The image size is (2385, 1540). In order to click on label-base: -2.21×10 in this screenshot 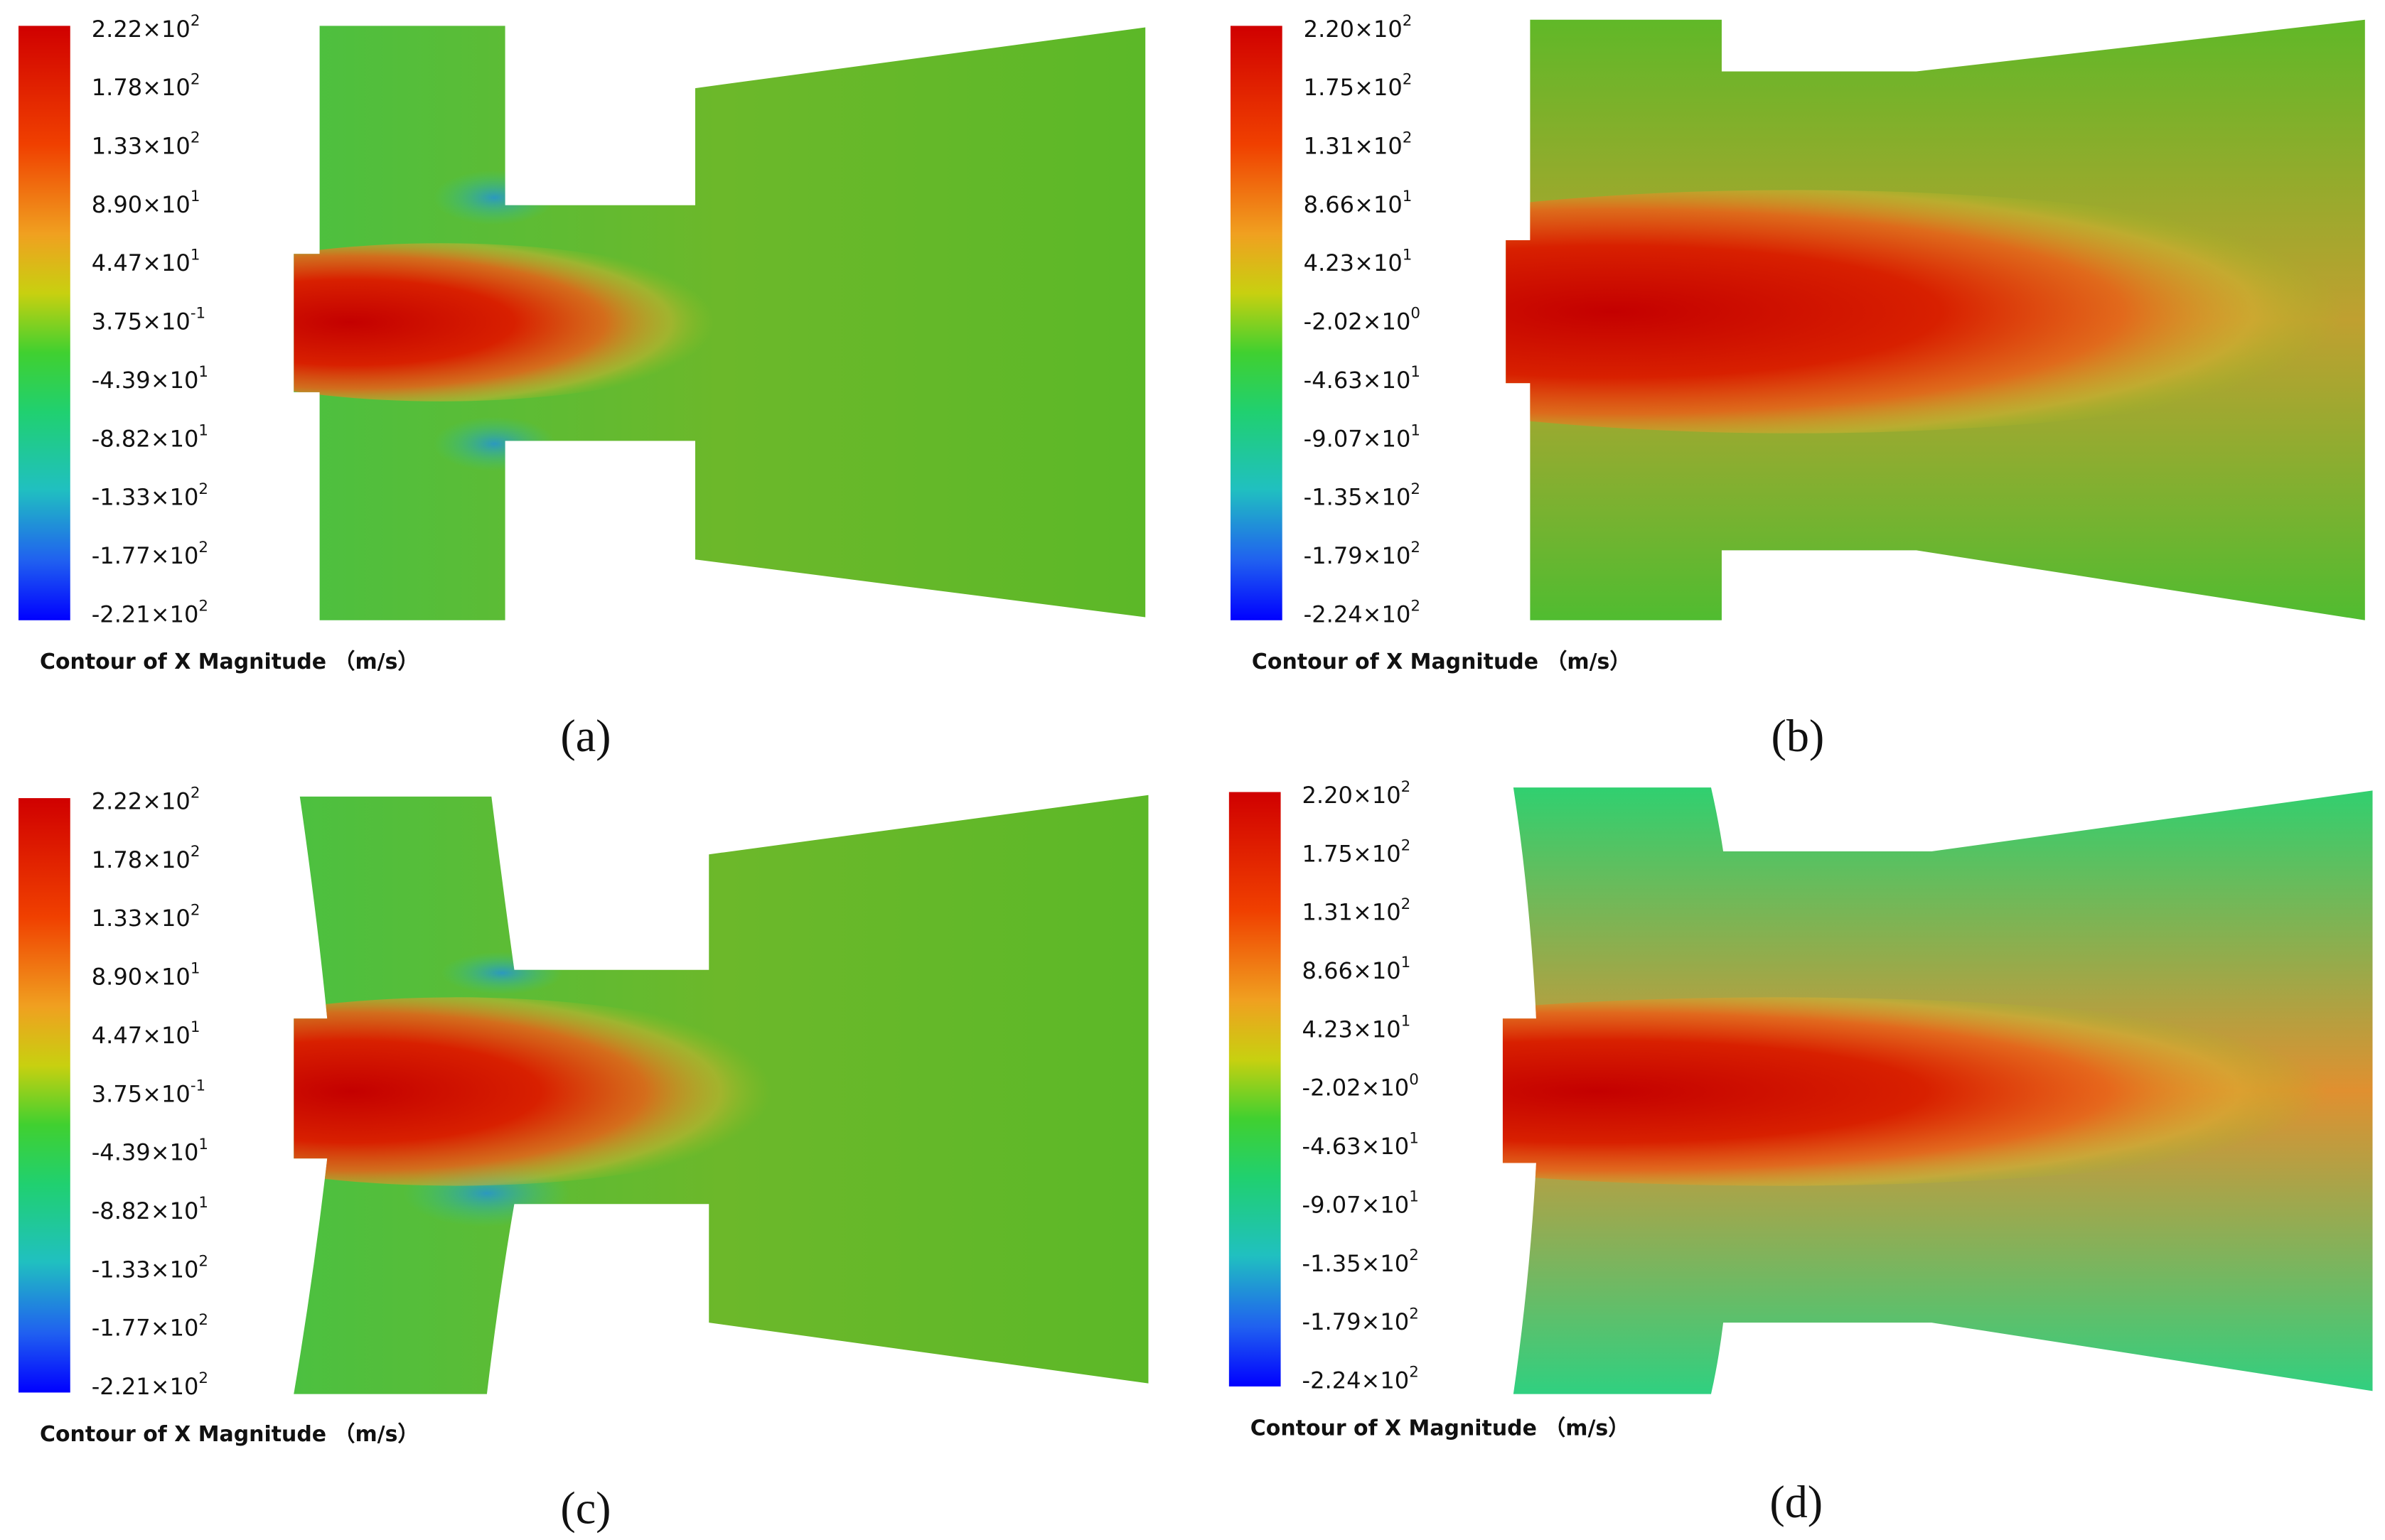, I will do `click(145, 615)`.